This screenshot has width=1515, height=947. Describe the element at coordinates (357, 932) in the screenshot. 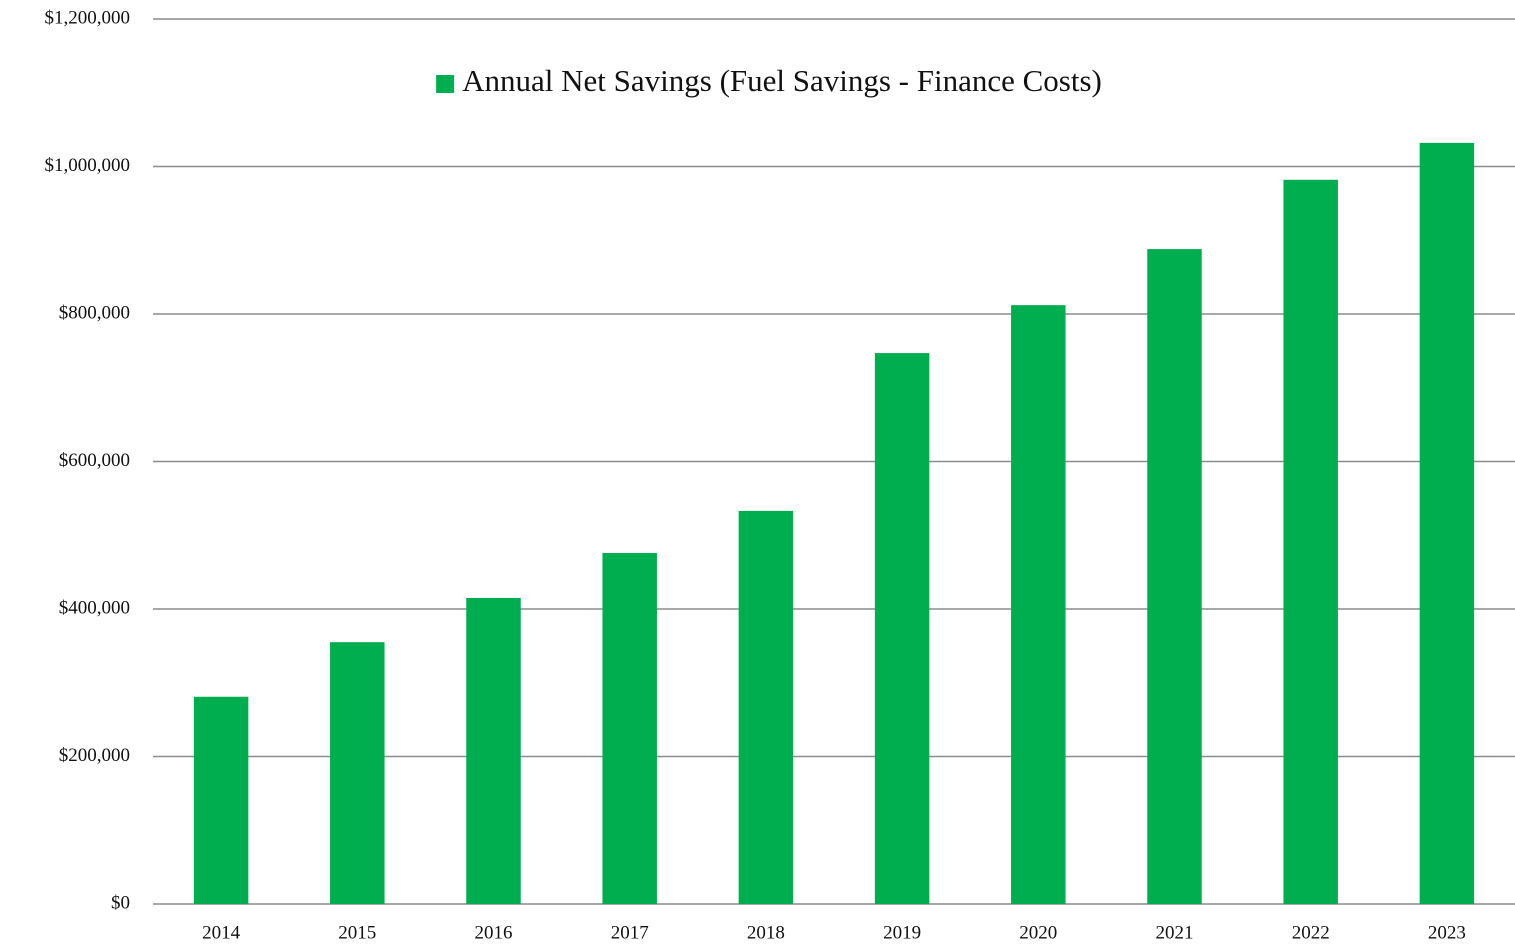

I see `x-tick-label: 2015` at that location.